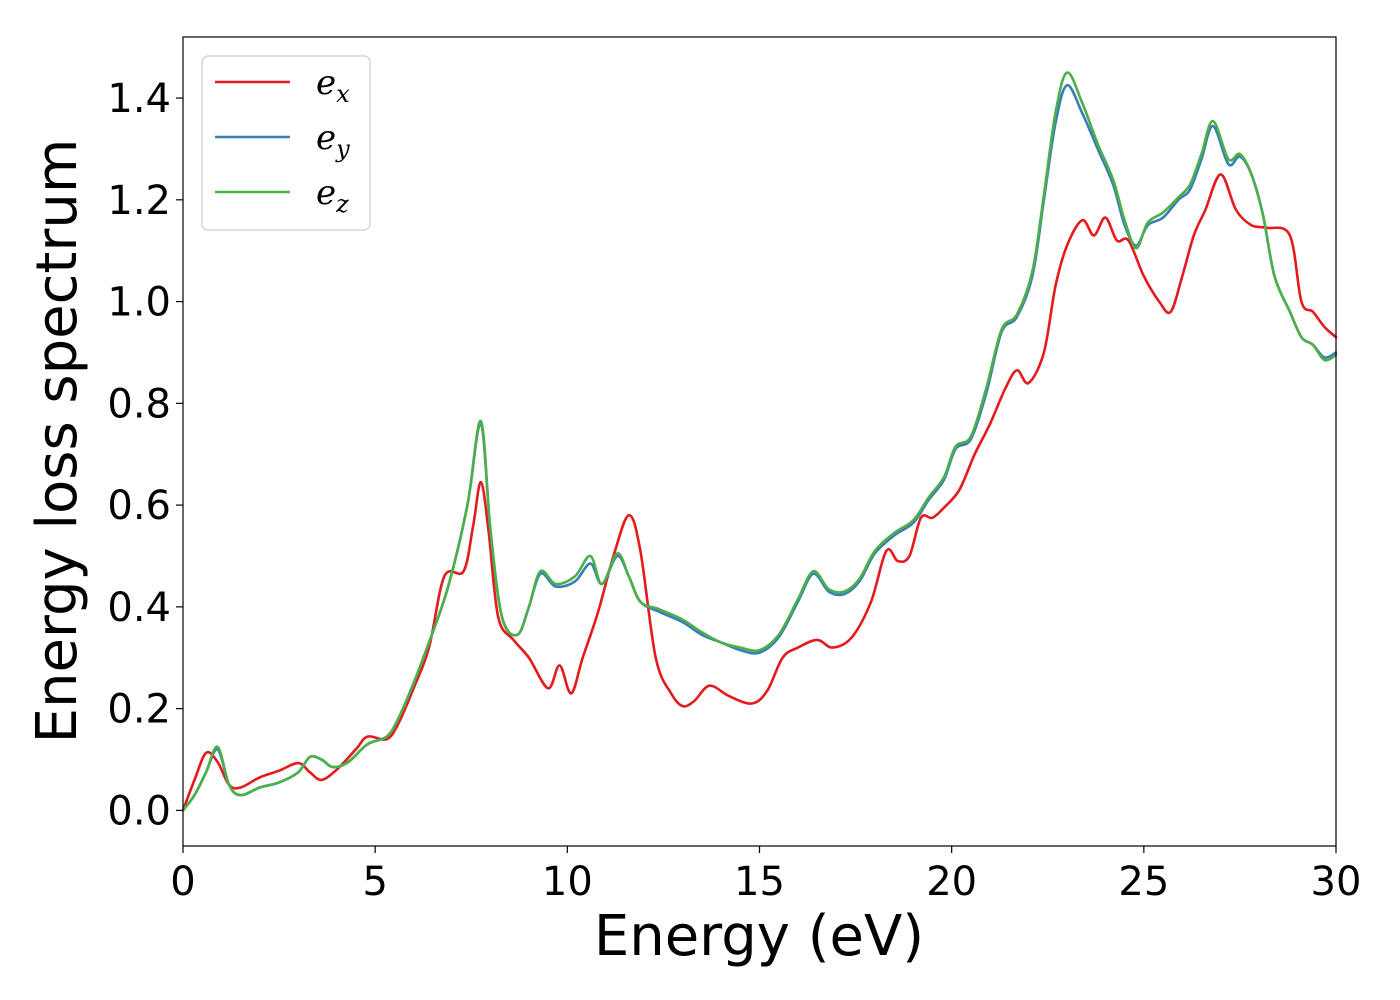 The image size is (1400, 1000). What do you see at coordinates (759, 936) in the screenshot?
I see `x-axis-title: Energy (eV)` at bounding box center [759, 936].